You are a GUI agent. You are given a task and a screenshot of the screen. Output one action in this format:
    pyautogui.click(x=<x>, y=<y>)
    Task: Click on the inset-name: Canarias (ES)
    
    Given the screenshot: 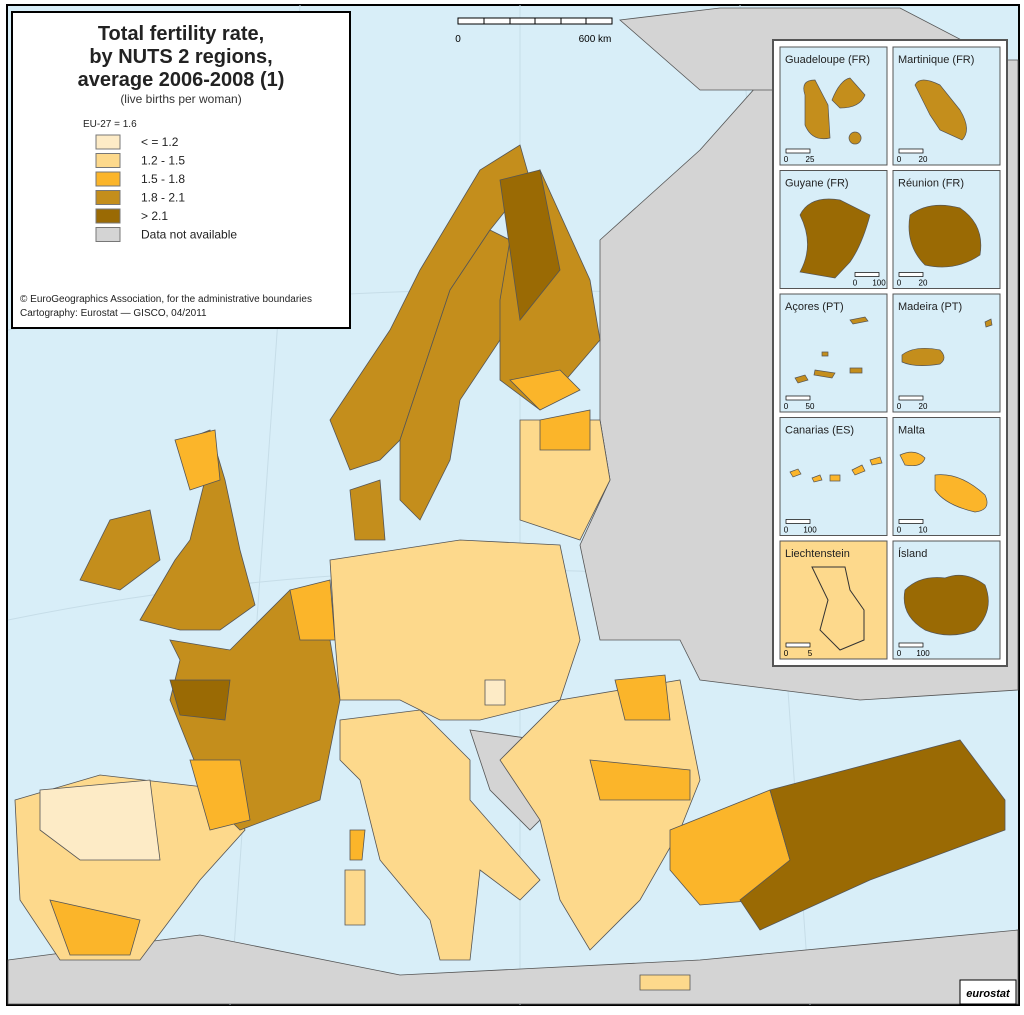 What is the action you would take?
    pyautogui.click(x=819, y=431)
    